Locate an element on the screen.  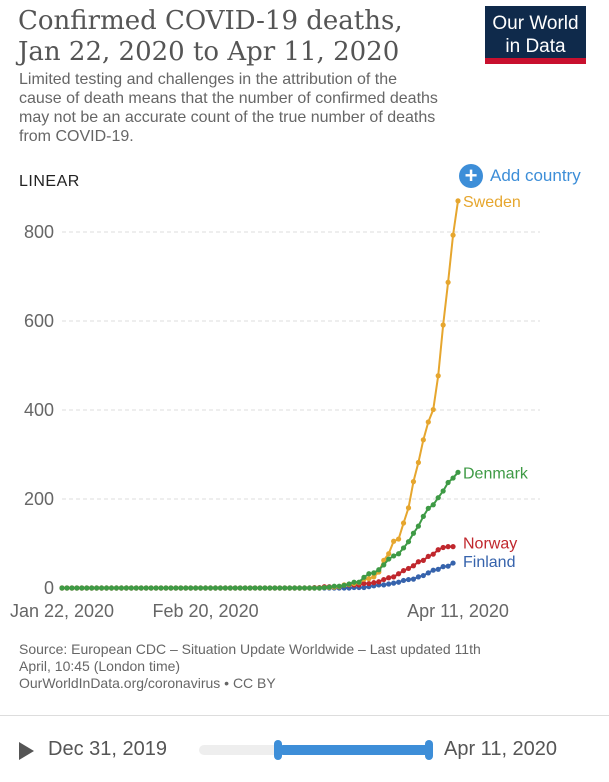
plus-icon: + is located at coordinates (471, 176).